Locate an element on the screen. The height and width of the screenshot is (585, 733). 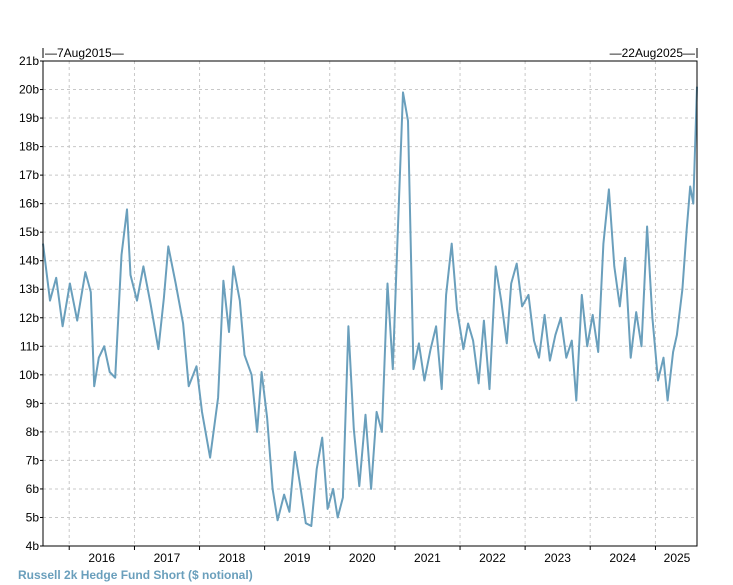
y-tick-label: 16b is located at coordinates (29, 204).